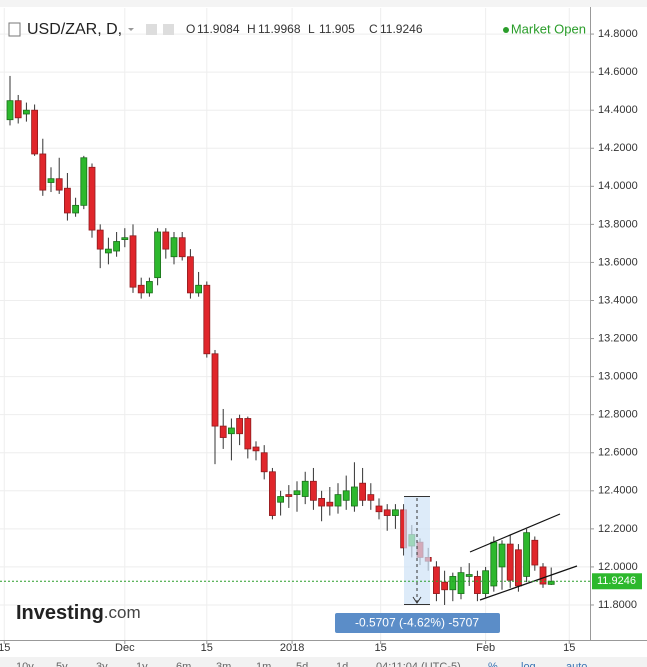 The image size is (647, 667). What do you see at coordinates (418, 664) in the screenshot?
I see `clock: 04:11:04 (UTC-5)` at bounding box center [418, 664].